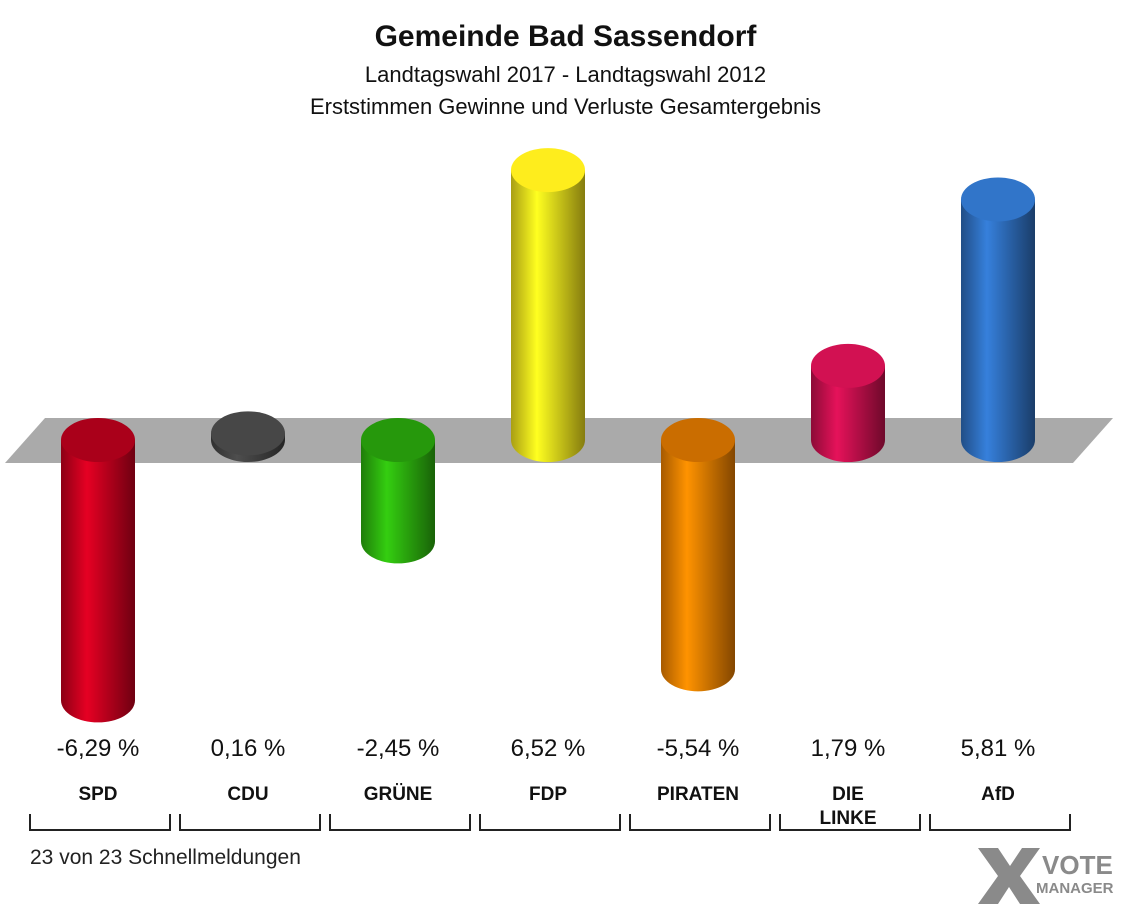  I want to click on value-label: -5,54 %, so click(698, 748).